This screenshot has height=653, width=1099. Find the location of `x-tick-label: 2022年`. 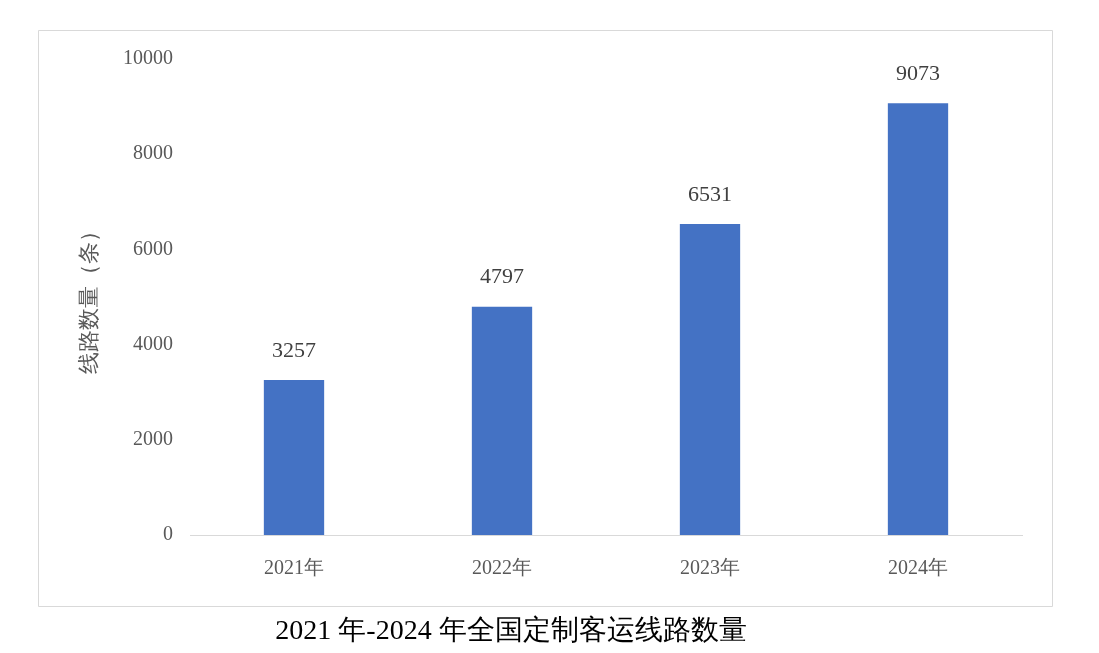

x-tick-label: 2022年 is located at coordinates (502, 567).